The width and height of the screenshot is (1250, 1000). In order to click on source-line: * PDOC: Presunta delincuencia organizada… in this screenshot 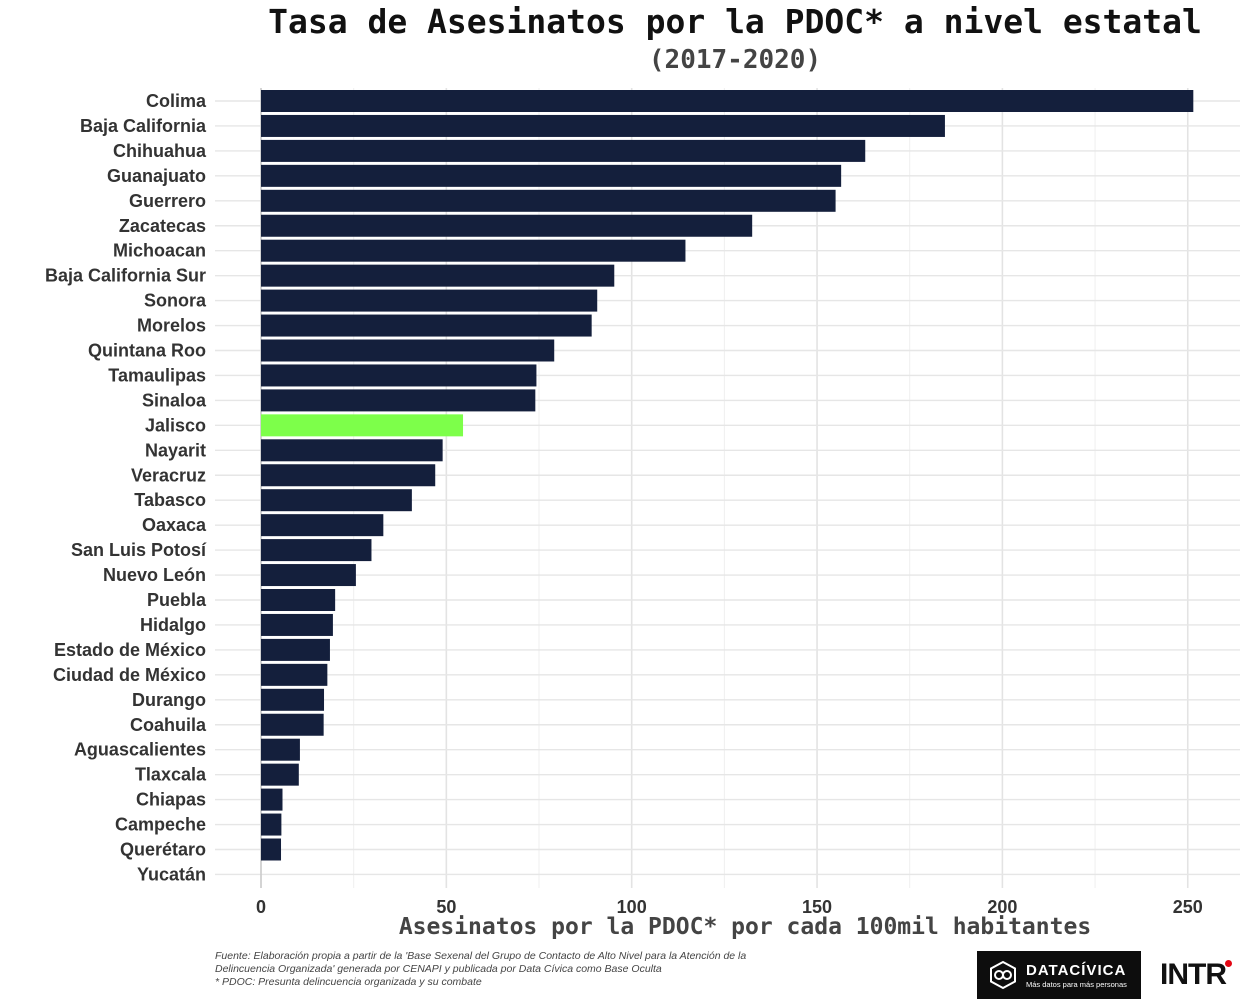, I will do `click(348, 982)`.